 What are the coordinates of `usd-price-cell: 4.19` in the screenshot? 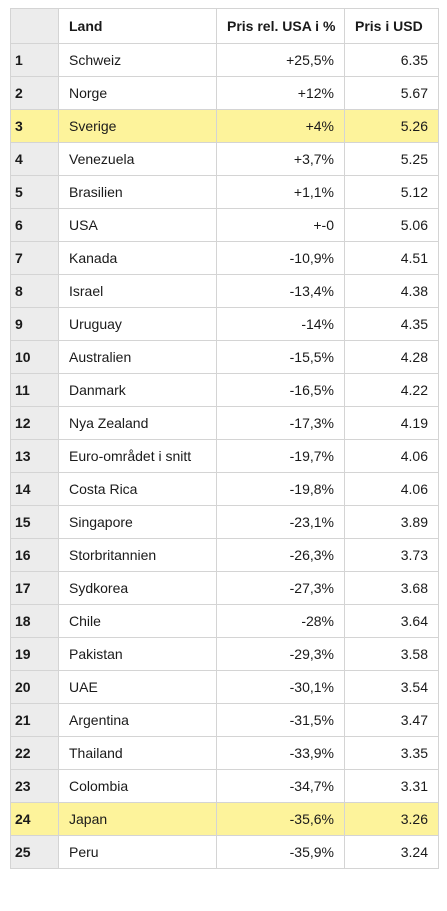 It's located at (391, 423).